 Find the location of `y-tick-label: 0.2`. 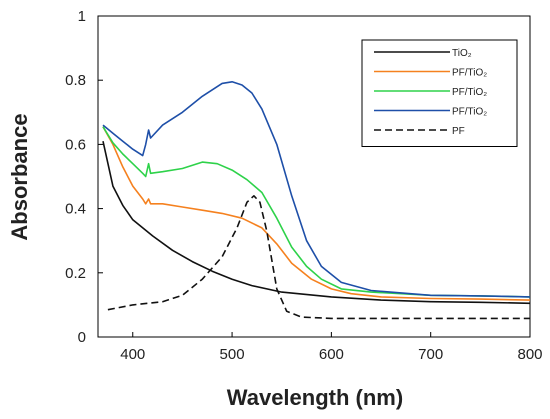

y-tick-label: 0.2 is located at coordinates (75, 273).